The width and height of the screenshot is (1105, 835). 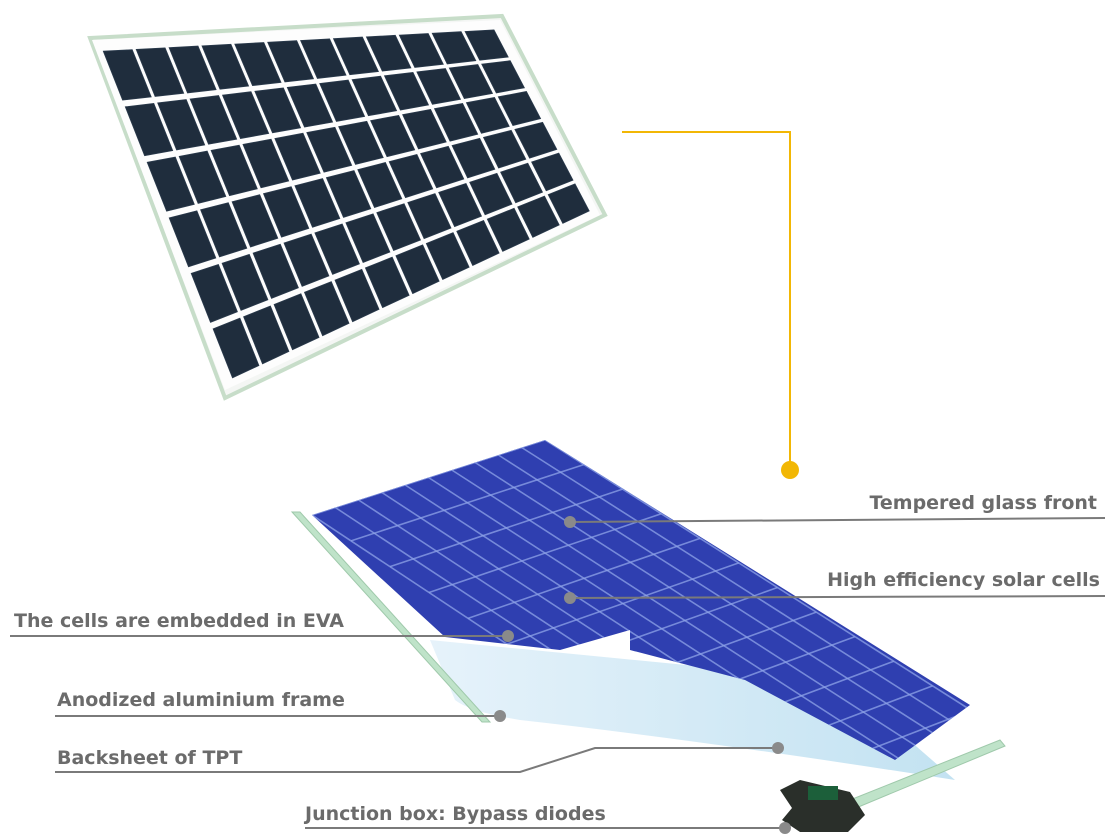 What do you see at coordinates (963, 580) in the screenshot?
I see `label-solar-cells: High efficiency solar cells` at bounding box center [963, 580].